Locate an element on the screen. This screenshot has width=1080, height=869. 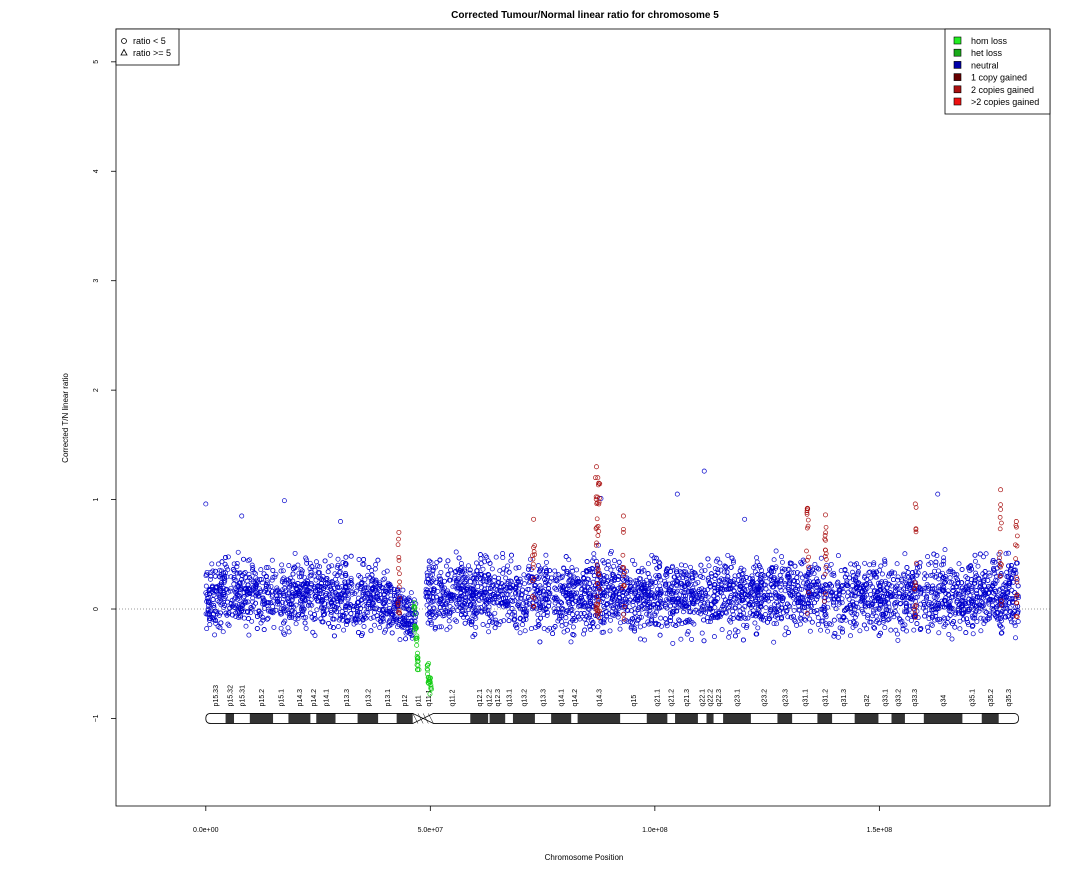
band-label: q21.3 is located at coordinates (687, 698).